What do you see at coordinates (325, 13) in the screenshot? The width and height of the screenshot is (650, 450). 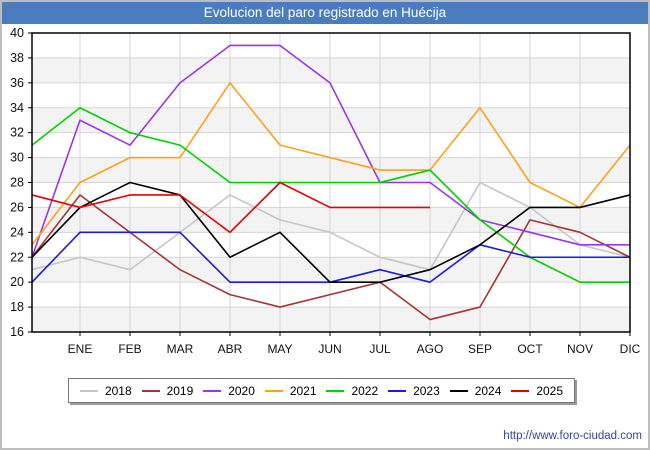 I see `chart-title: Evolucion del paro registrado en Huécija` at bounding box center [325, 13].